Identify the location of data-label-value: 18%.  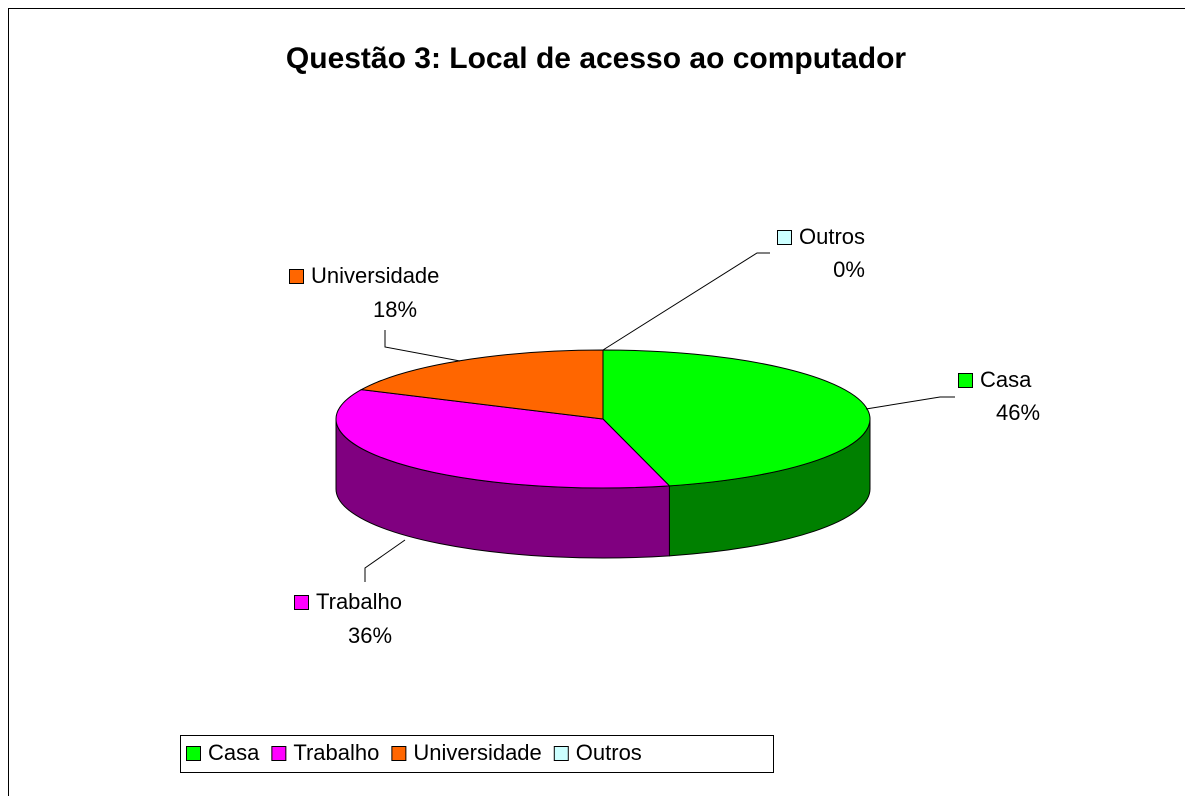
(395, 309).